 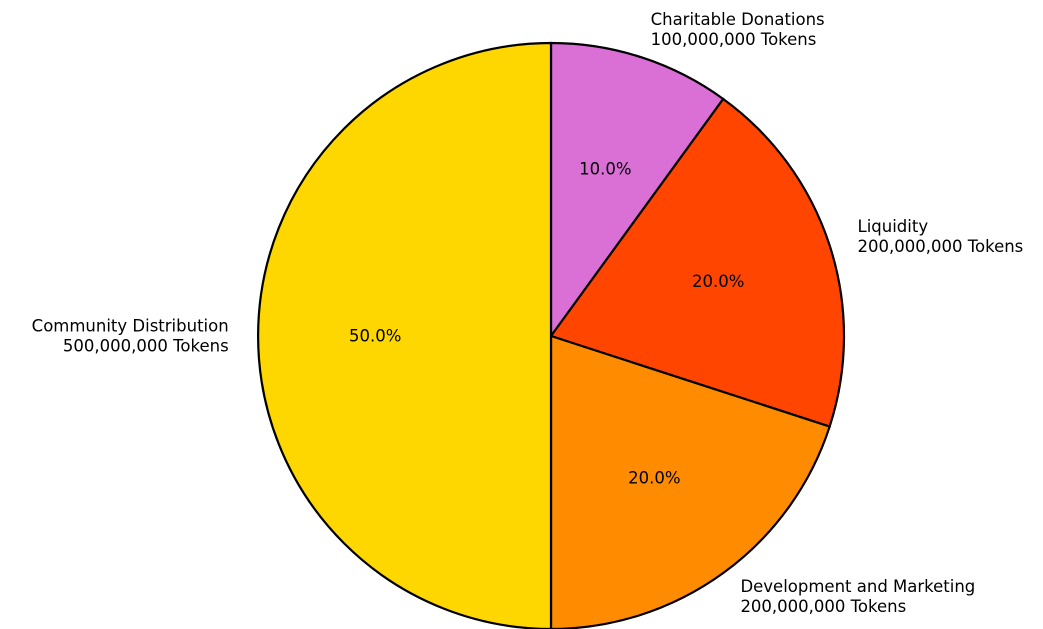 What do you see at coordinates (637, 190) in the screenshot?
I see `pie-slice-charitable-donations` at bounding box center [637, 190].